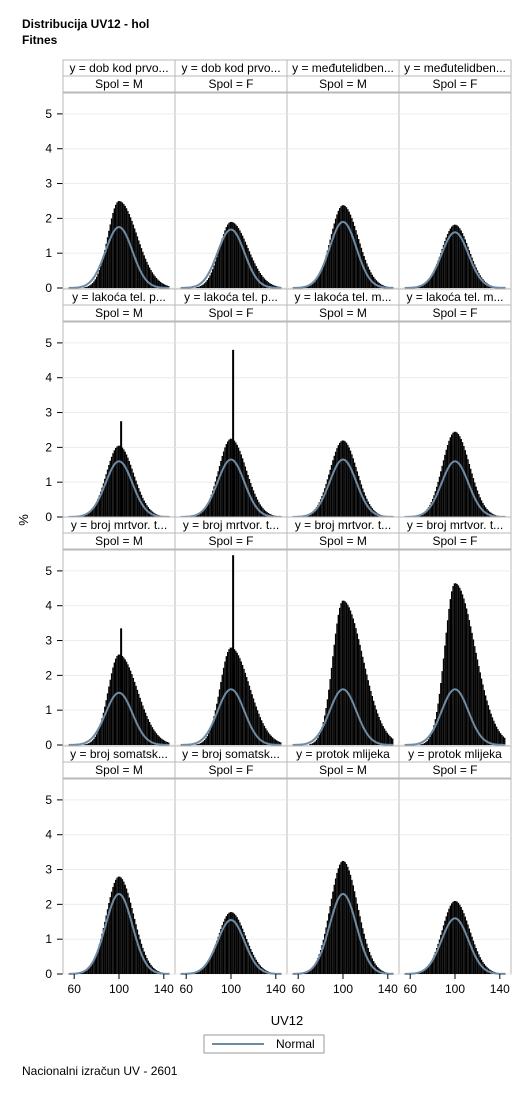 The image size is (529, 1096). What do you see at coordinates (119, 541) in the screenshot?
I see `panel-spol-label: Spol = M` at bounding box center [119, 541].